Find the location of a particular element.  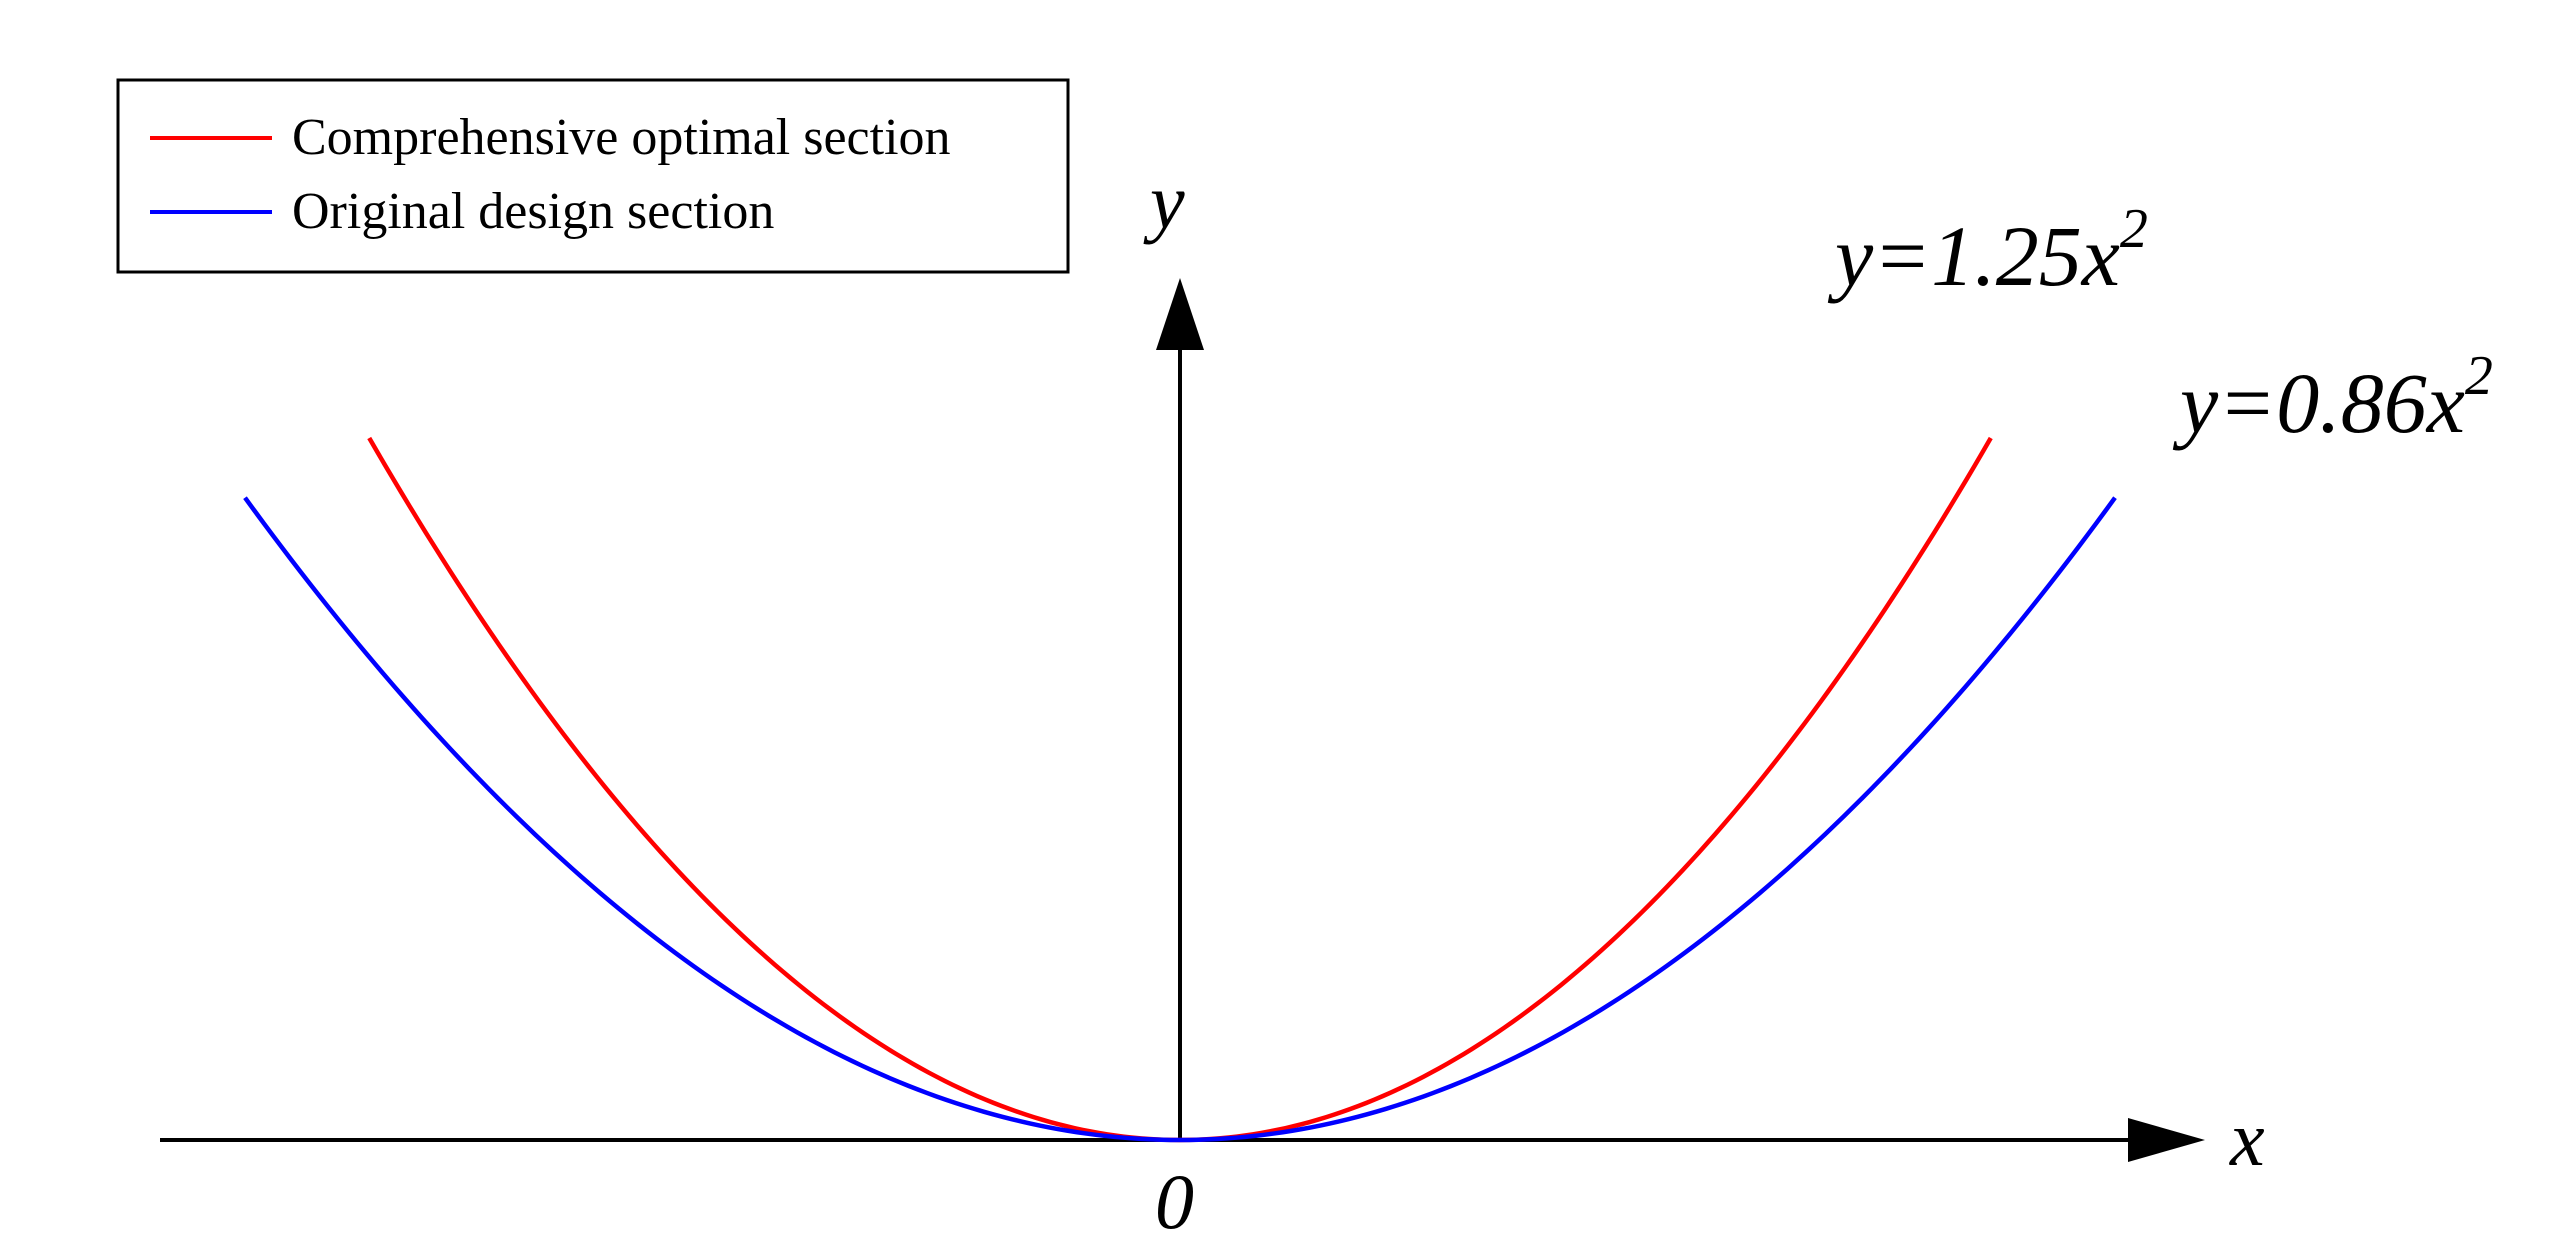

x-axis-arrow is located at coordinates (2166, 1140).